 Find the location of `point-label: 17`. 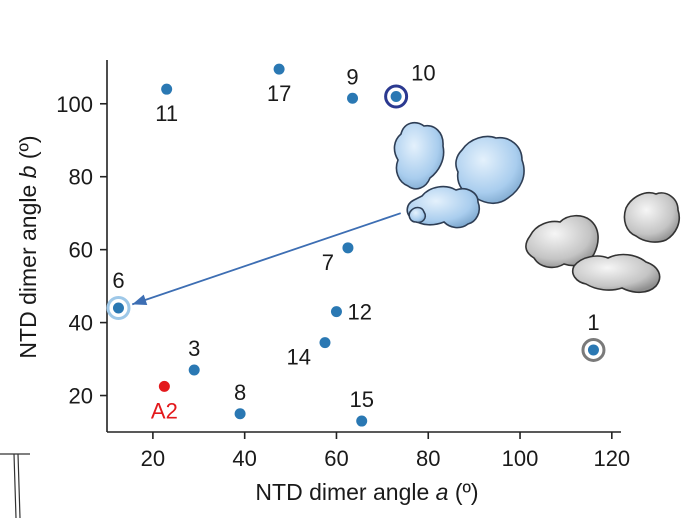

point-label: 17 is located at coordinates (279, 93).